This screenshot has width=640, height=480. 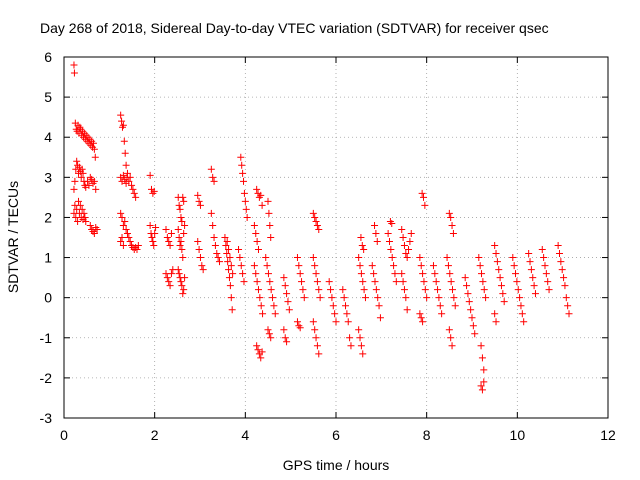 I want to click on y-tick-label: 4, so click(x=48, y=137).